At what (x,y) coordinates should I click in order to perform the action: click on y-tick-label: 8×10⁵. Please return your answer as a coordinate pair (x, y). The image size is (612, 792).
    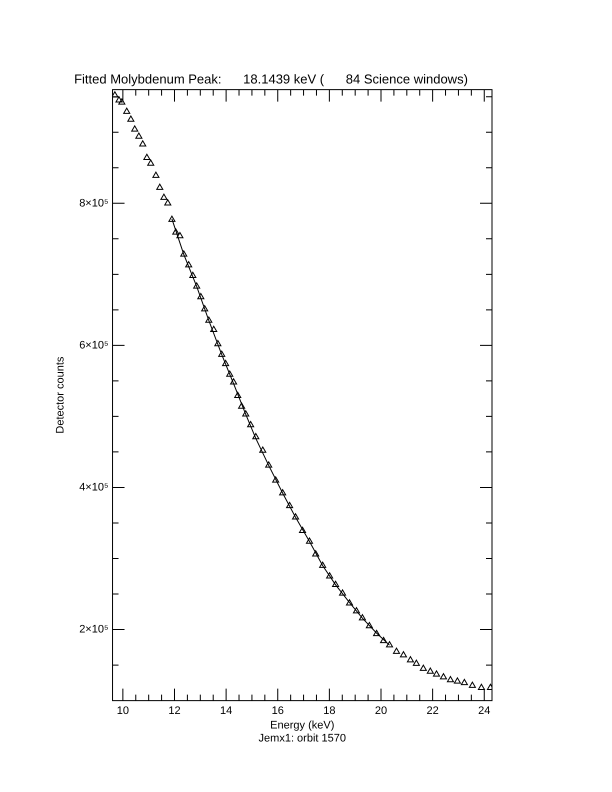
    Looking at the image, I should click on (94, 203).